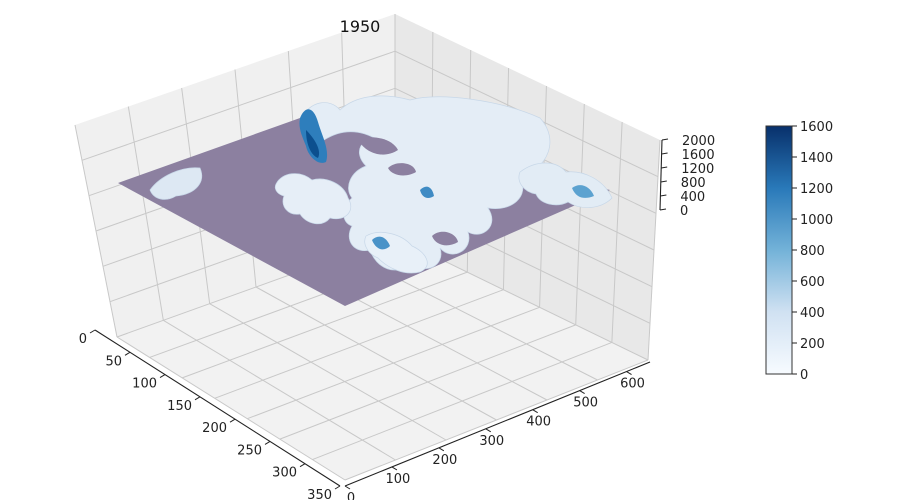  Describe the element at coordinates (144, 384) in the screenshot. I see `x-tick-label: 100` at that location.